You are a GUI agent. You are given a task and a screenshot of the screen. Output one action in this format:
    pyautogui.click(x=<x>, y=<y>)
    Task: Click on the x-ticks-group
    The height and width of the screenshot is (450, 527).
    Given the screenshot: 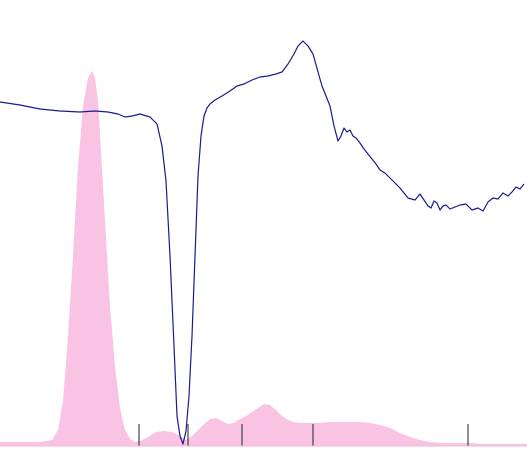 What is the action you would take?
    pyautogui.click(x=303, y=435)
    